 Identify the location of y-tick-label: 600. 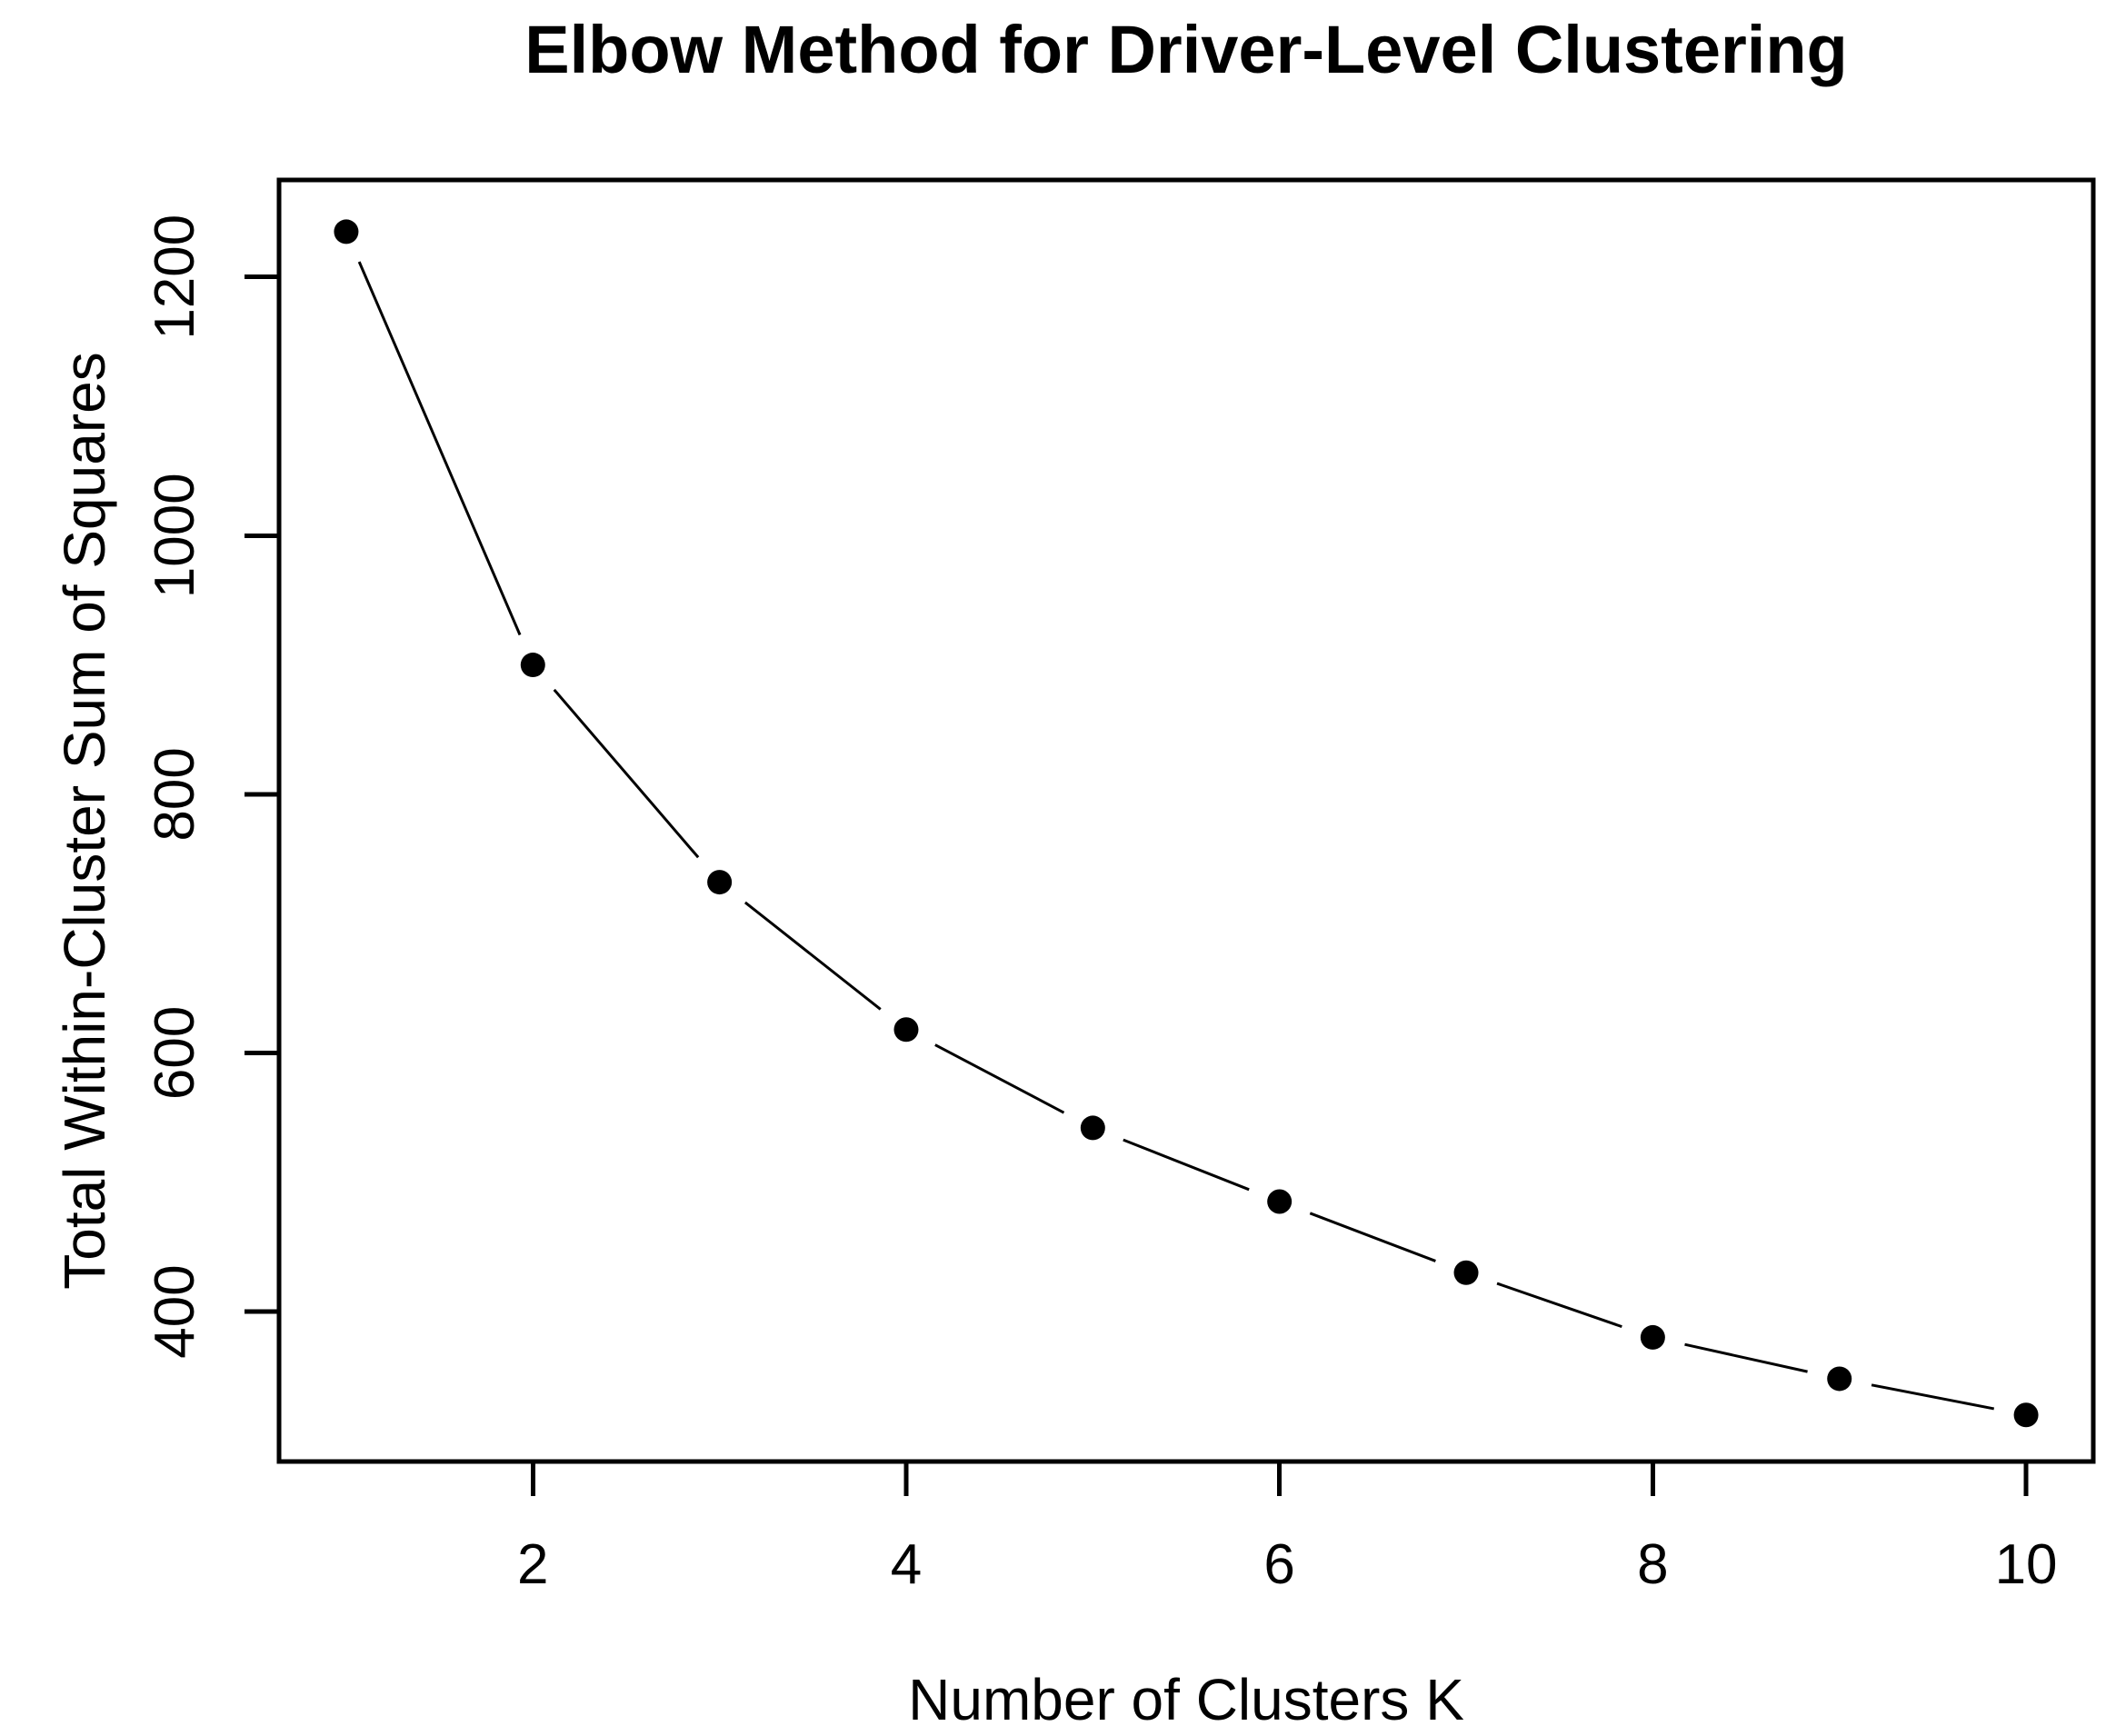
(175, 1053).